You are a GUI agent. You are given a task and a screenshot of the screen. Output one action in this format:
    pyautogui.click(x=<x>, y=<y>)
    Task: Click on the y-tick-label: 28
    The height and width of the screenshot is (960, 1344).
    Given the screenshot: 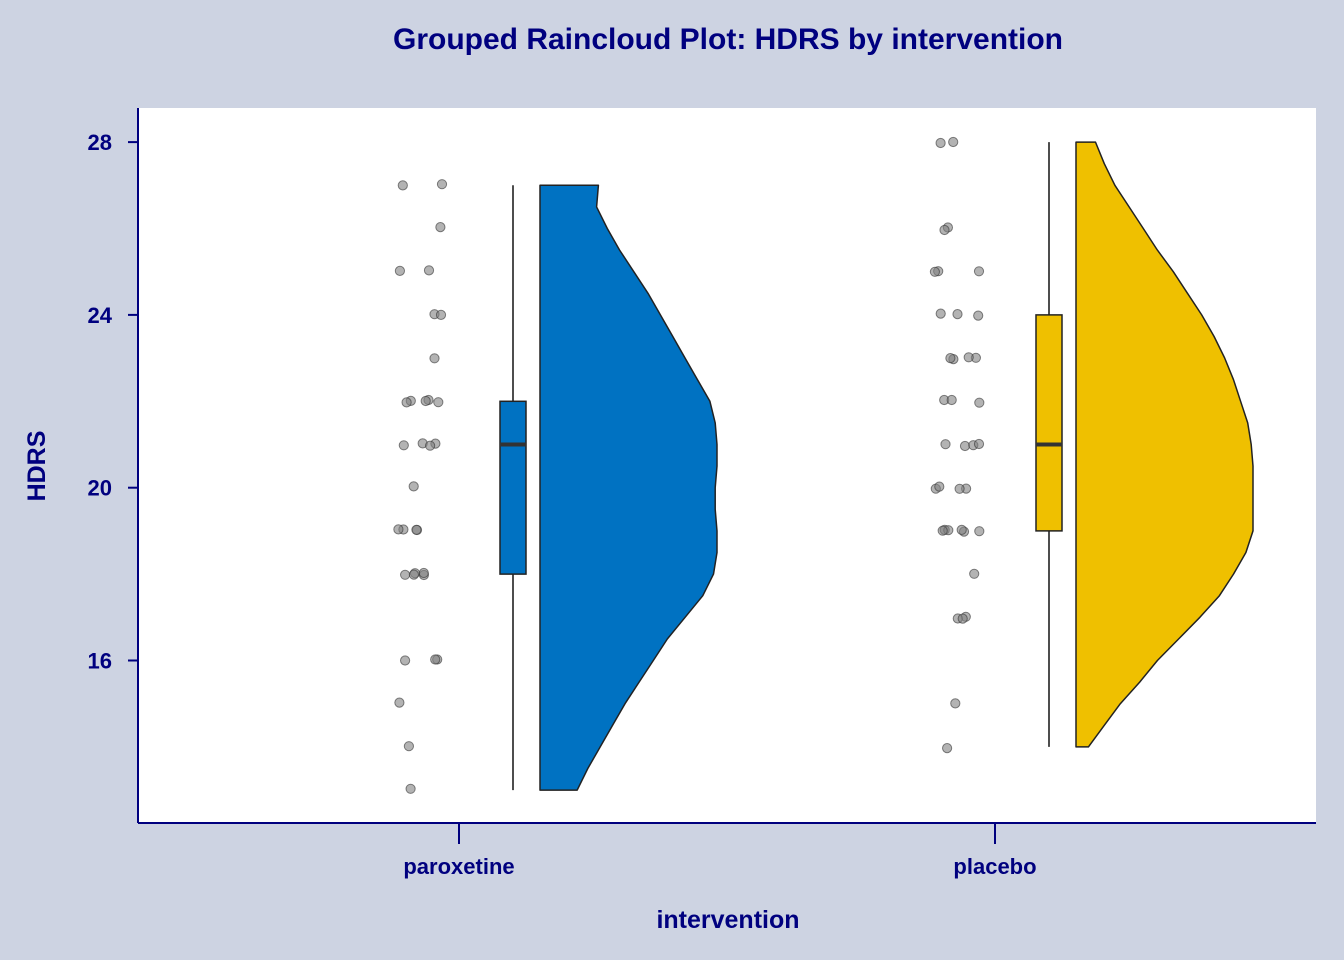 What is the action you would take?
    pyautogui.click(x=100, y=142)
    